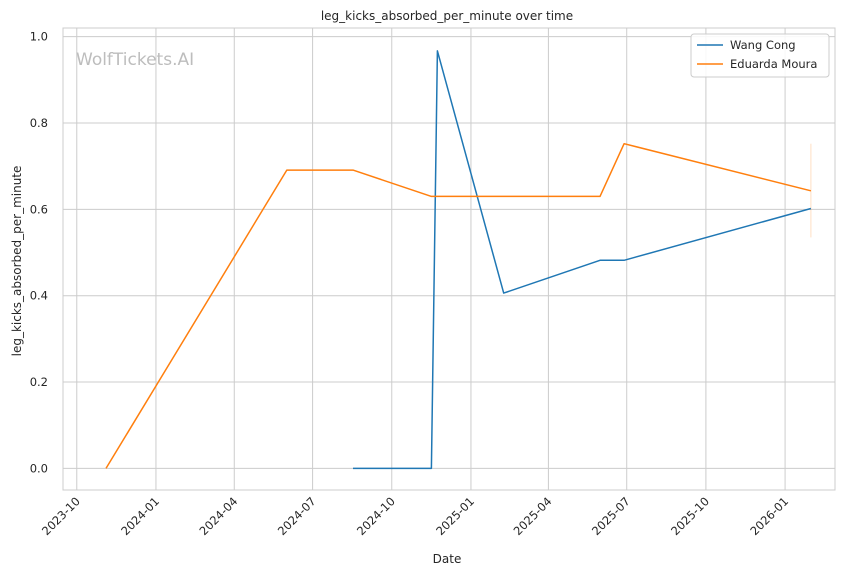  Describe the element at coordinates (297, 516) in the screenshot. I see `x-tick-label: 2024-07` at that location.